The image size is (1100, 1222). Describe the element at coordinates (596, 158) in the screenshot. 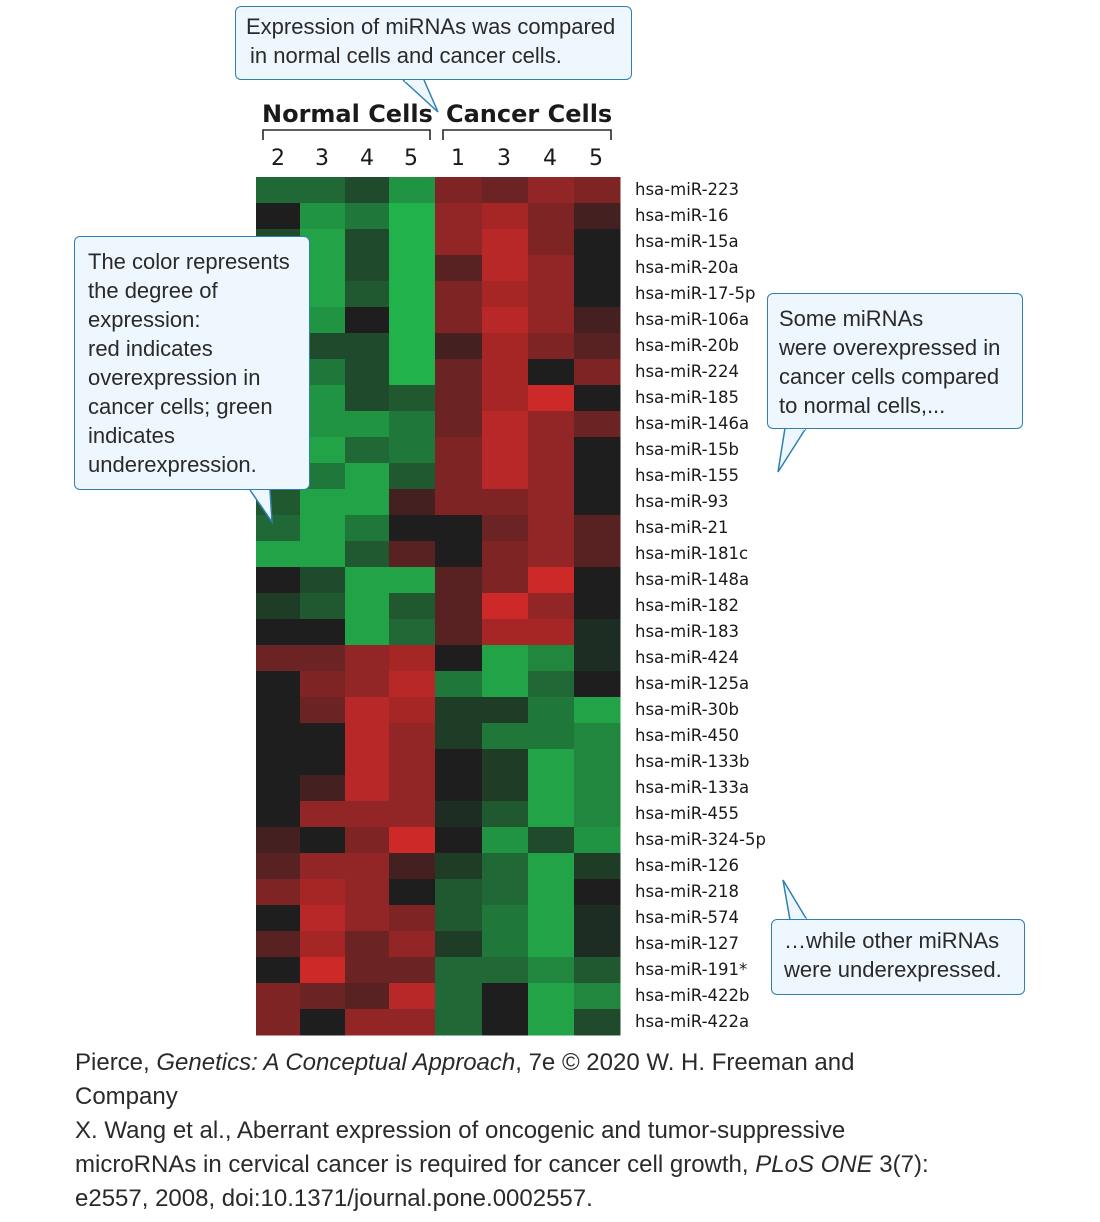

I see `column-label: 5` at that location.